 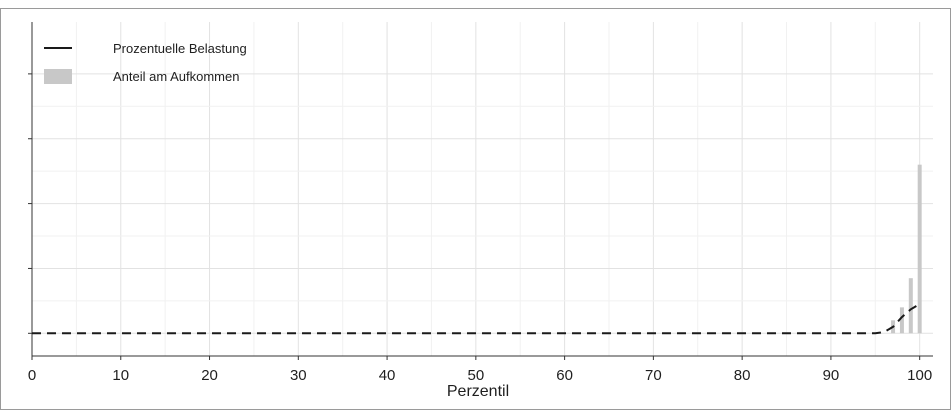 I want to click on line-series, so click(x=476, y=319).